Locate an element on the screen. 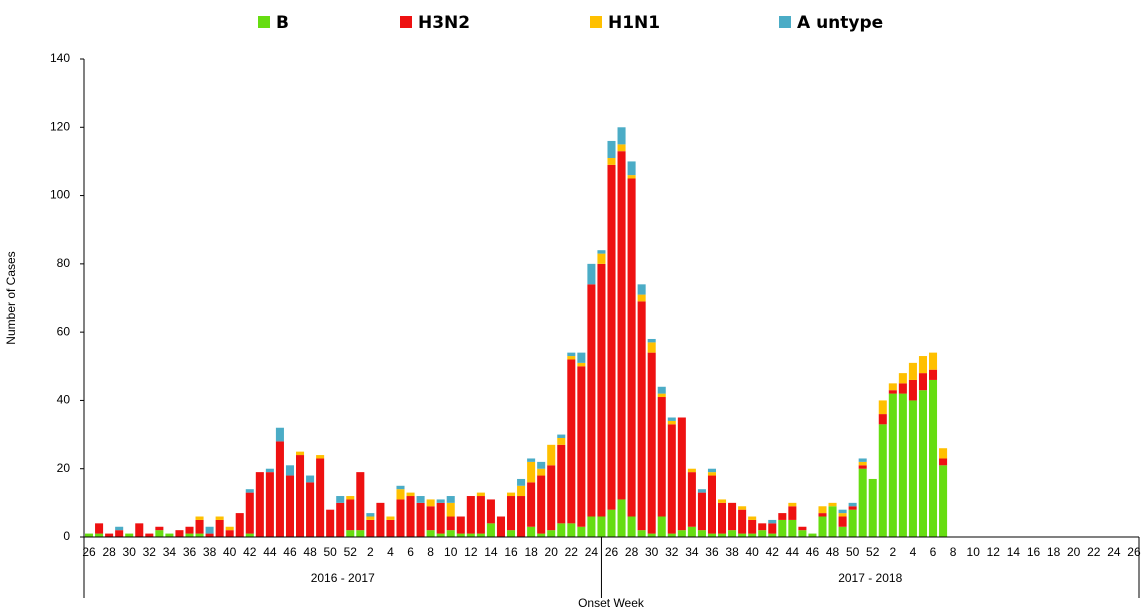  x-tick-label: 16 is located at coordinates (1034, 552).